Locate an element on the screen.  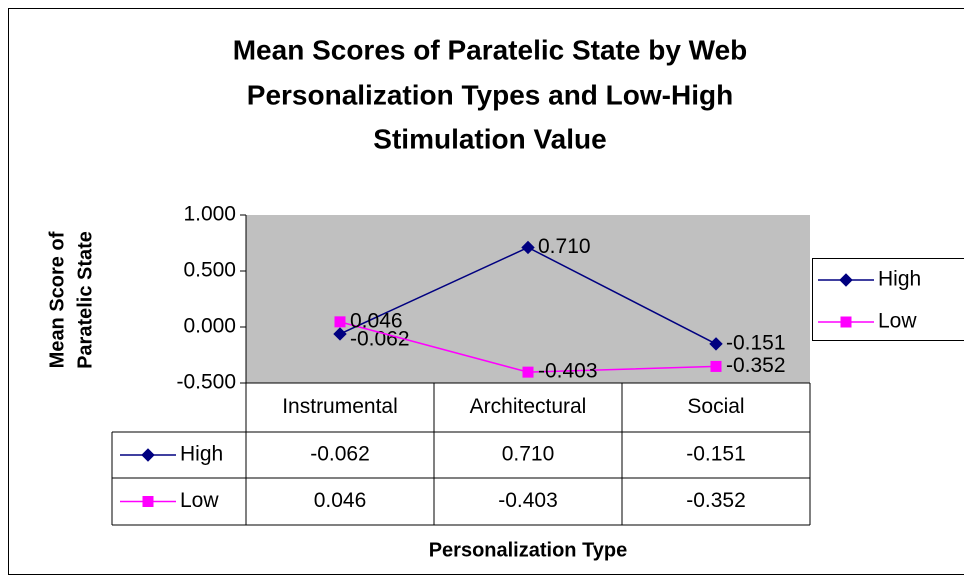
data-label: 0.046 is located at coordinates (376, 320).